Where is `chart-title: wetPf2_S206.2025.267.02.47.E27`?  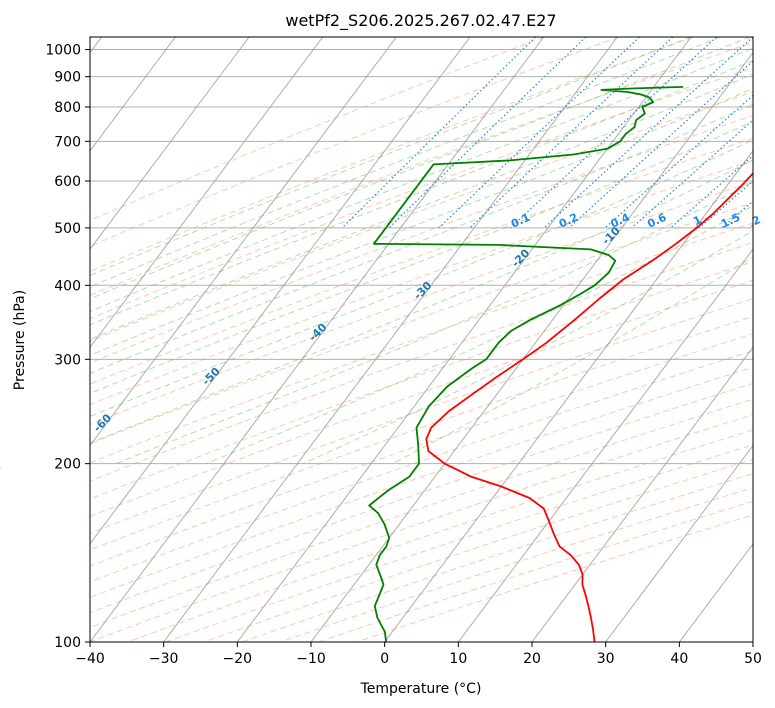
chart-title: wetPf2_S206.2025.267.02.47.E27 is located at coordinates (420, 21).